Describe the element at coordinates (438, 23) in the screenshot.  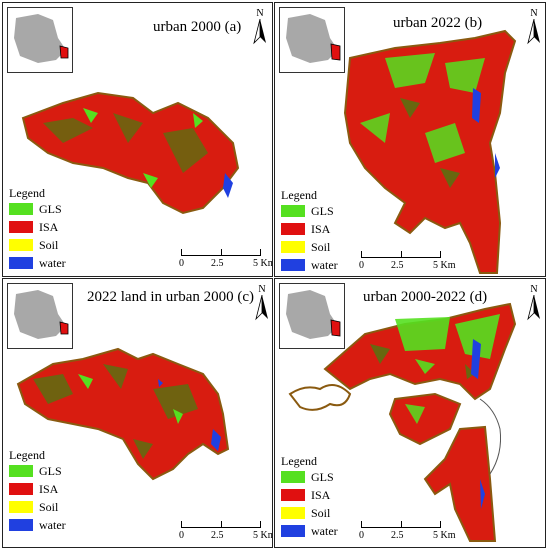
I see `panel-title: urban 2022 (b)` at that location.